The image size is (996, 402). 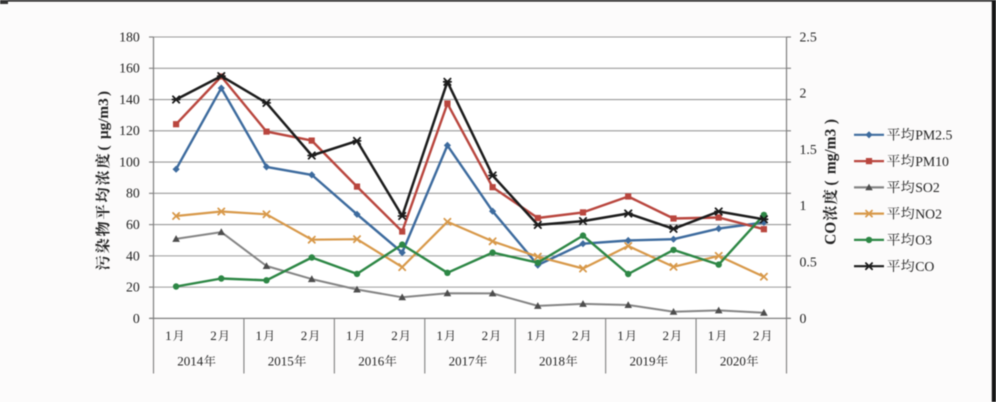 What do you see at coordinates (129, 130) in the screenshot?
I see `svg-text: 120` at bounding box center [129, 130].